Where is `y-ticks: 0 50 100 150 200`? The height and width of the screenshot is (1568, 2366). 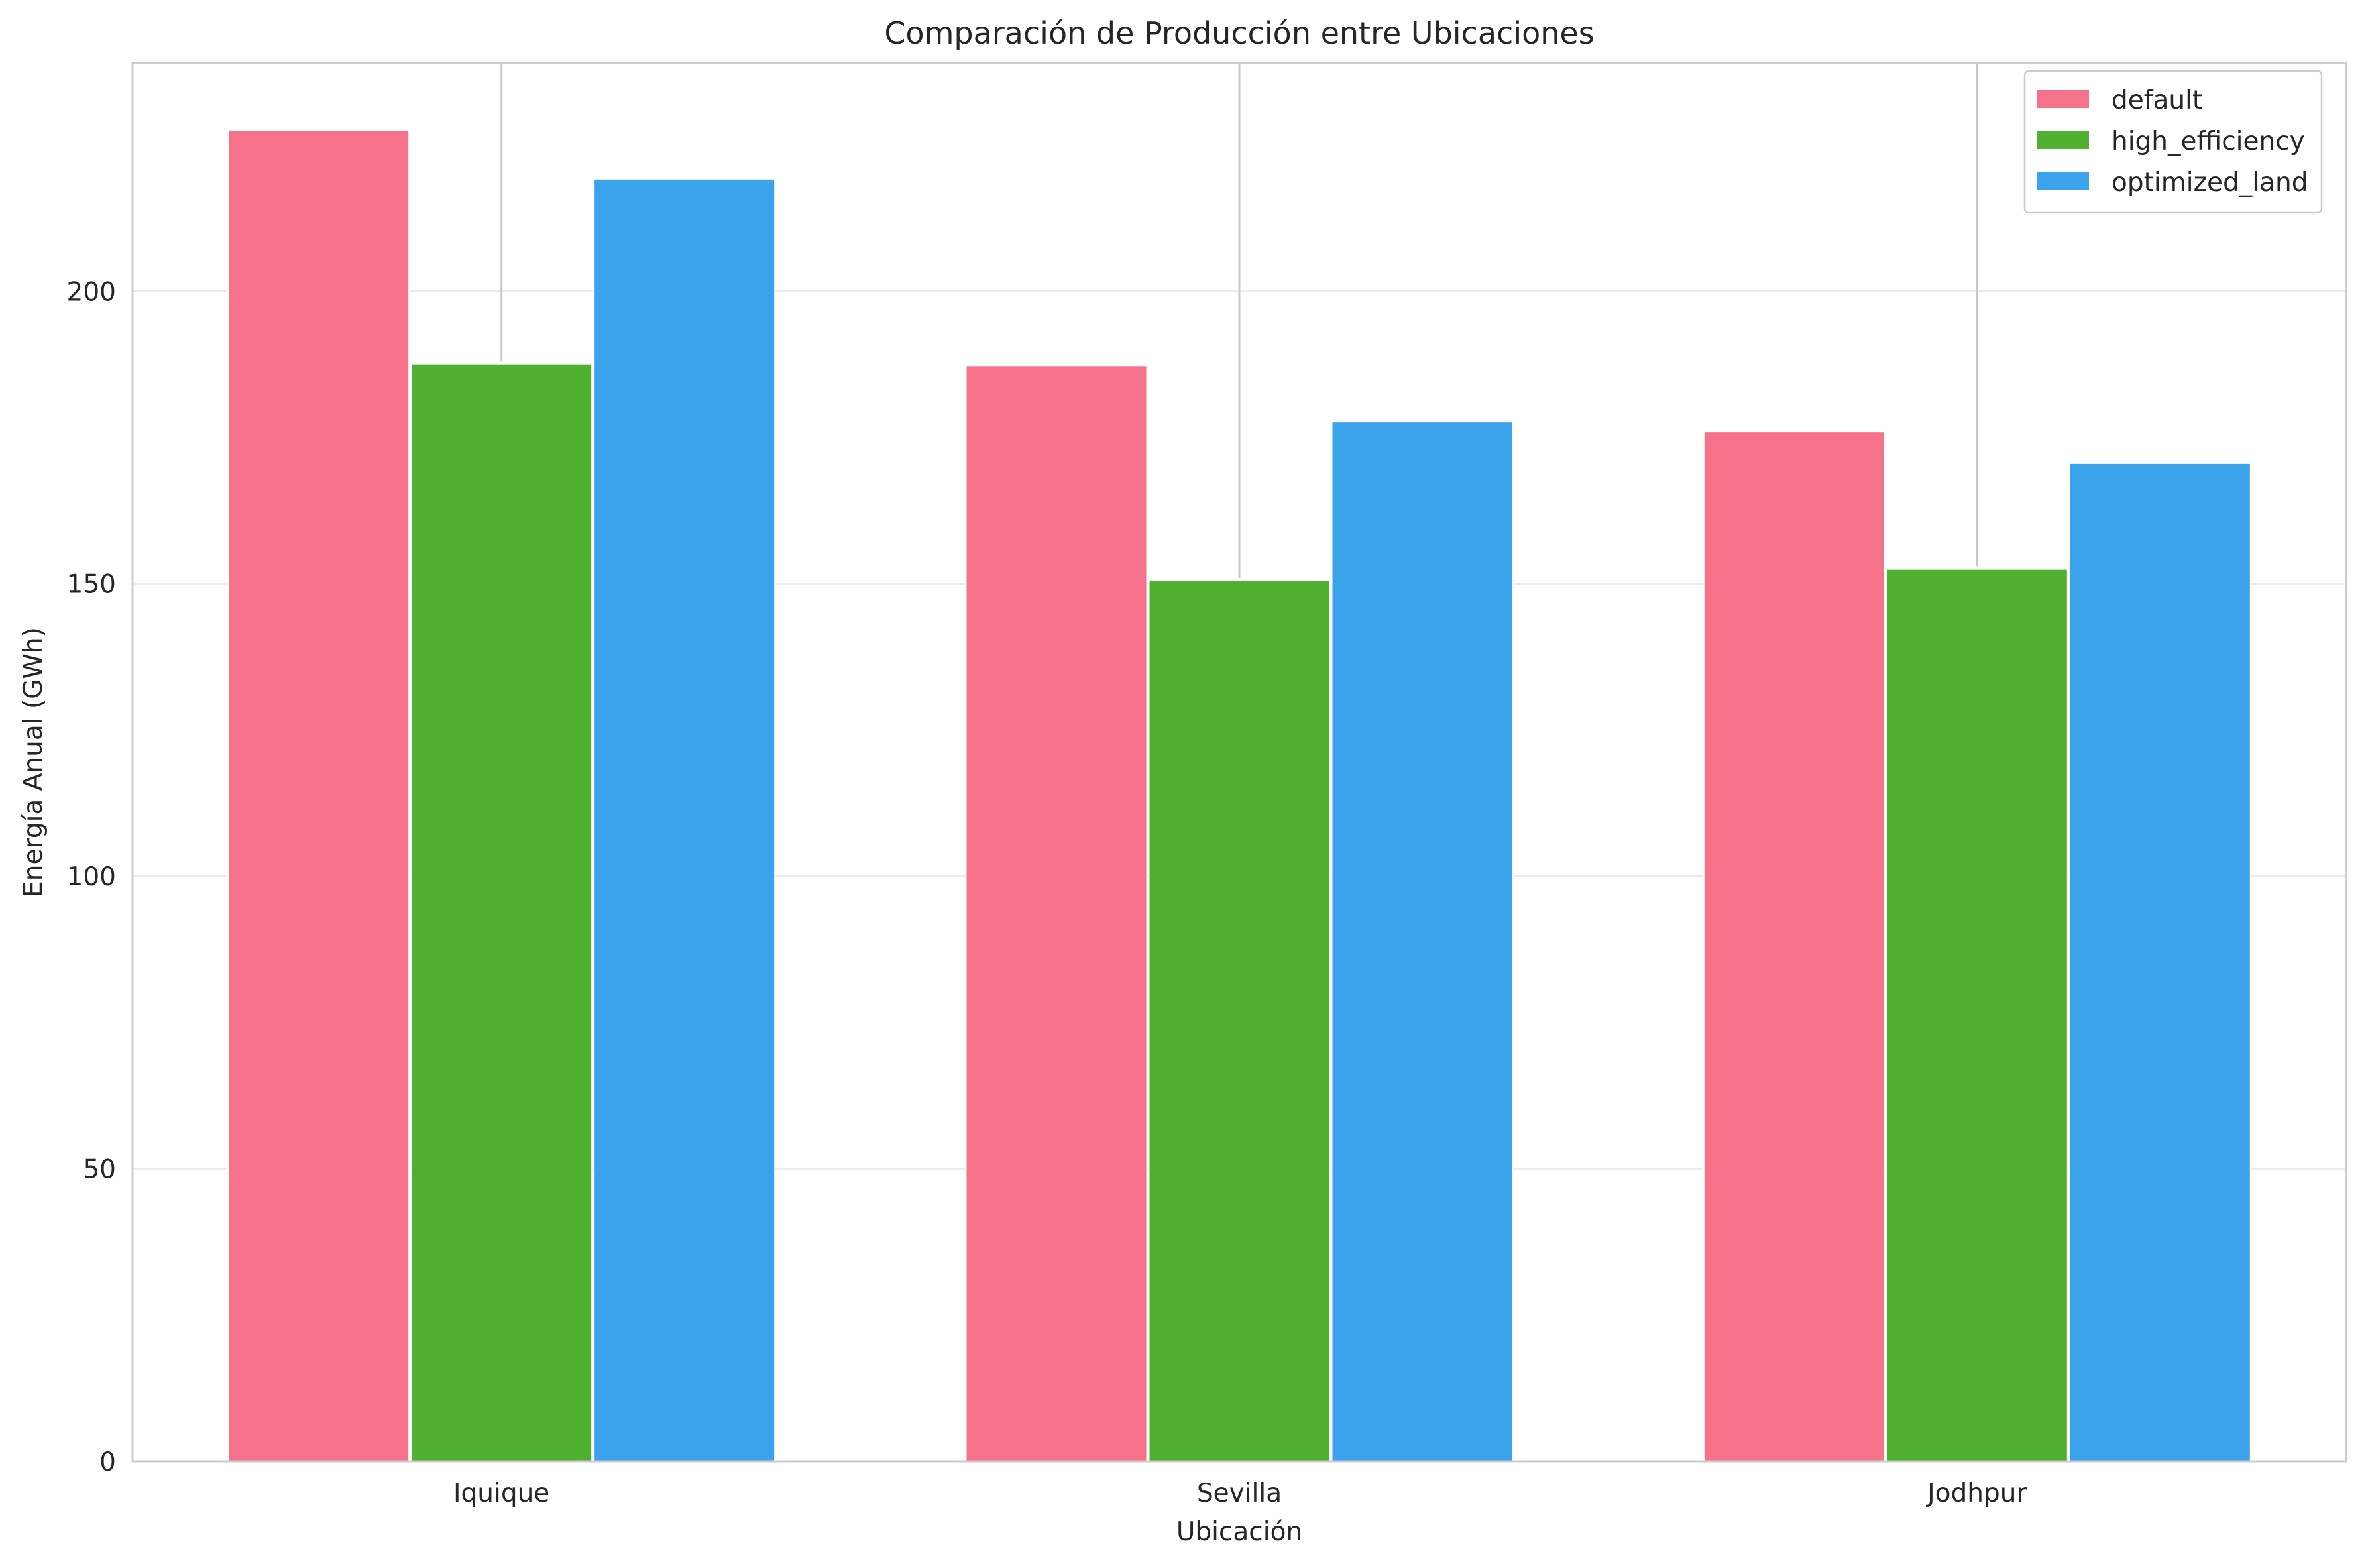 y-ticks: 0 50 100 150 200 is located at coordinates (91, 877).